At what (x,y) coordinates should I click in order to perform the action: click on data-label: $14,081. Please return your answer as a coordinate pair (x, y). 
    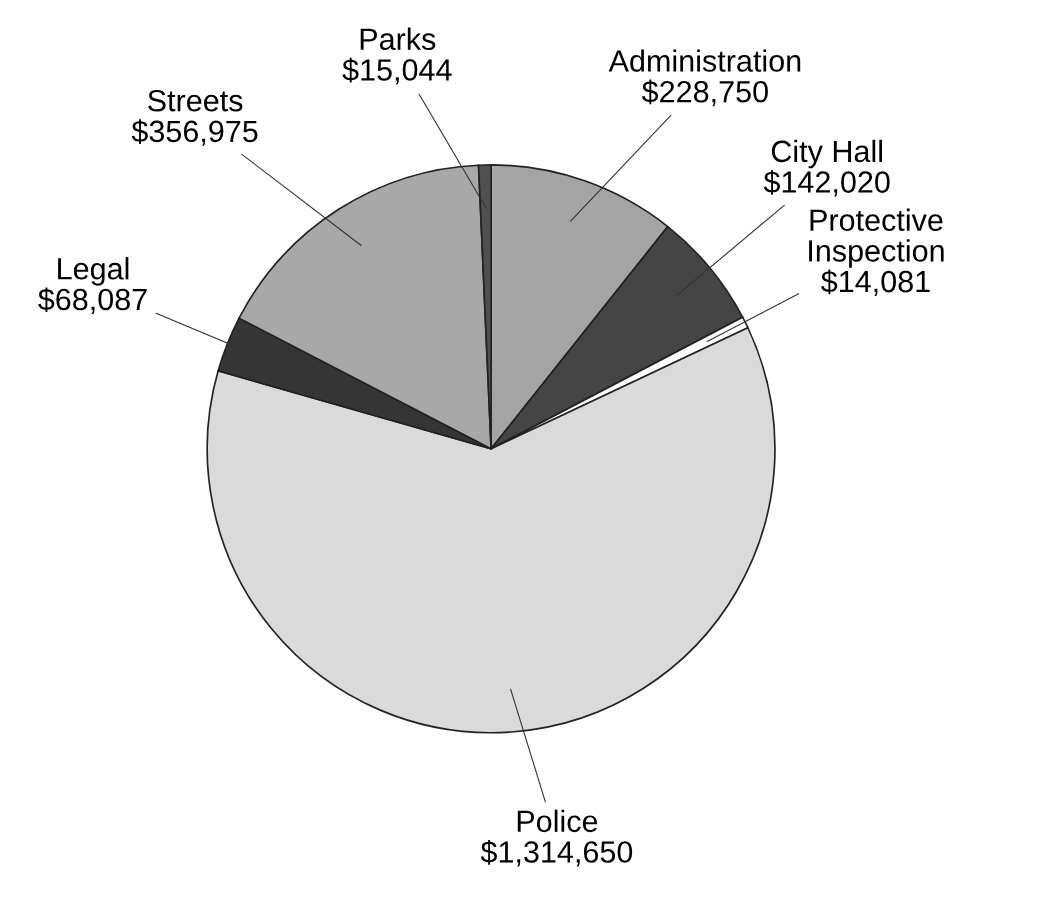
    Looking at the image, I should click on (875, 283).